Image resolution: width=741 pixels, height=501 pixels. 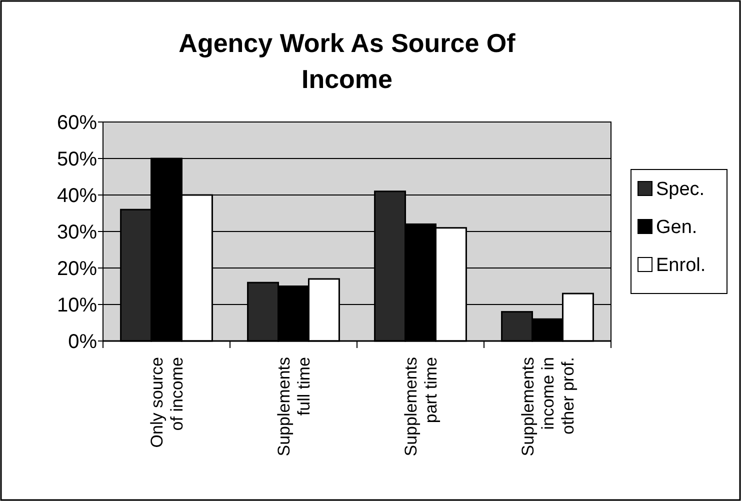 What do you see at coordinates (77, 305) in the screenshot?
I see `y-tick-label: 10%` at bounding box center [77, 305].